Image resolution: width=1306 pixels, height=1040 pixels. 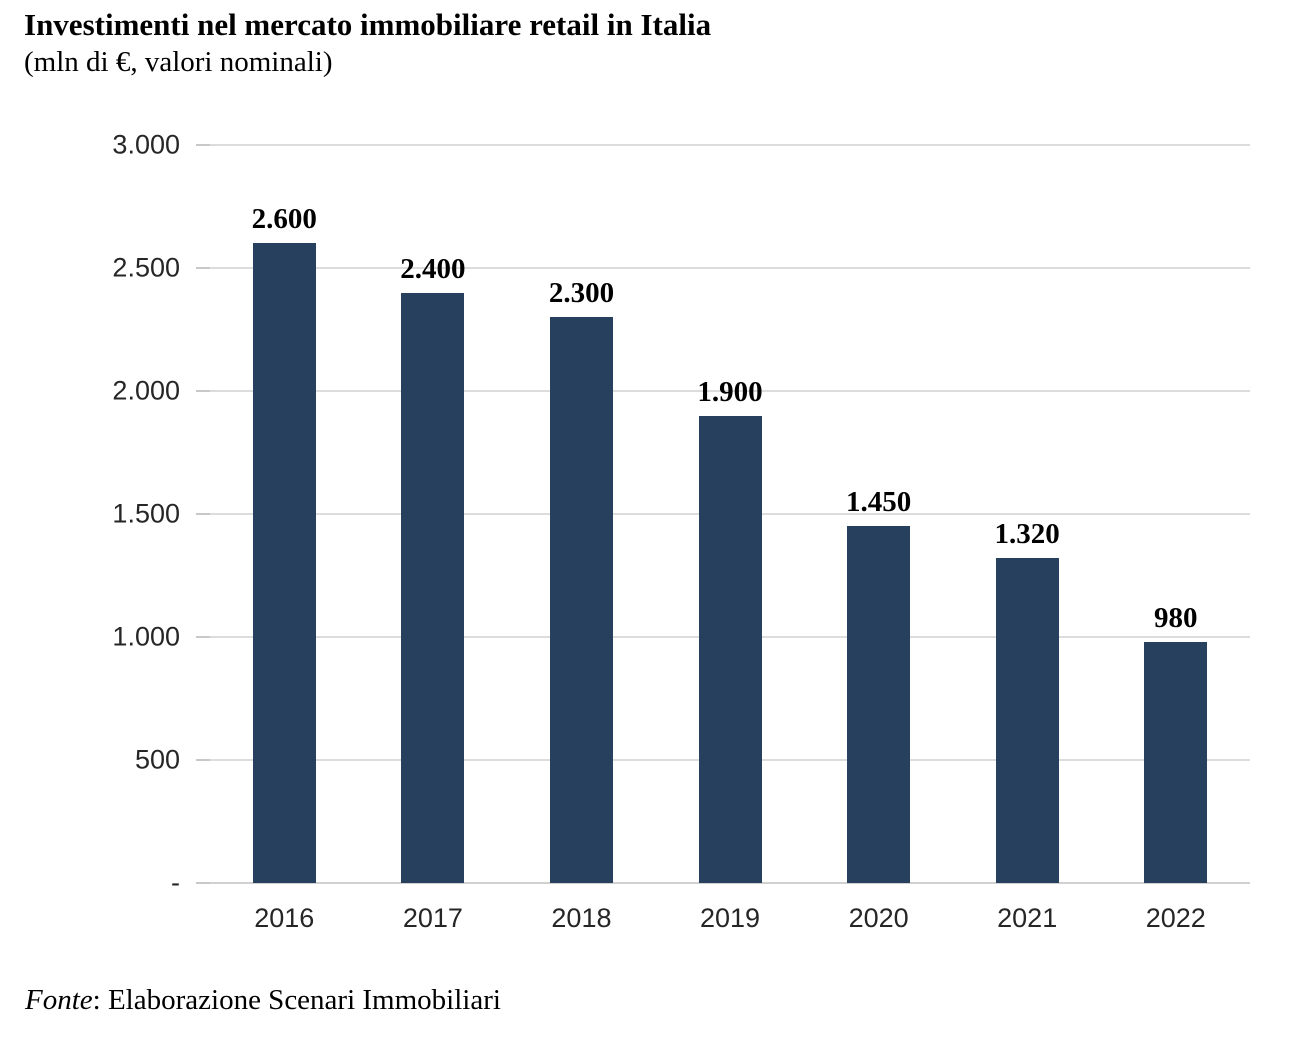 I want to click on bar-value-label: 1.450, so click(x=878, y=502).